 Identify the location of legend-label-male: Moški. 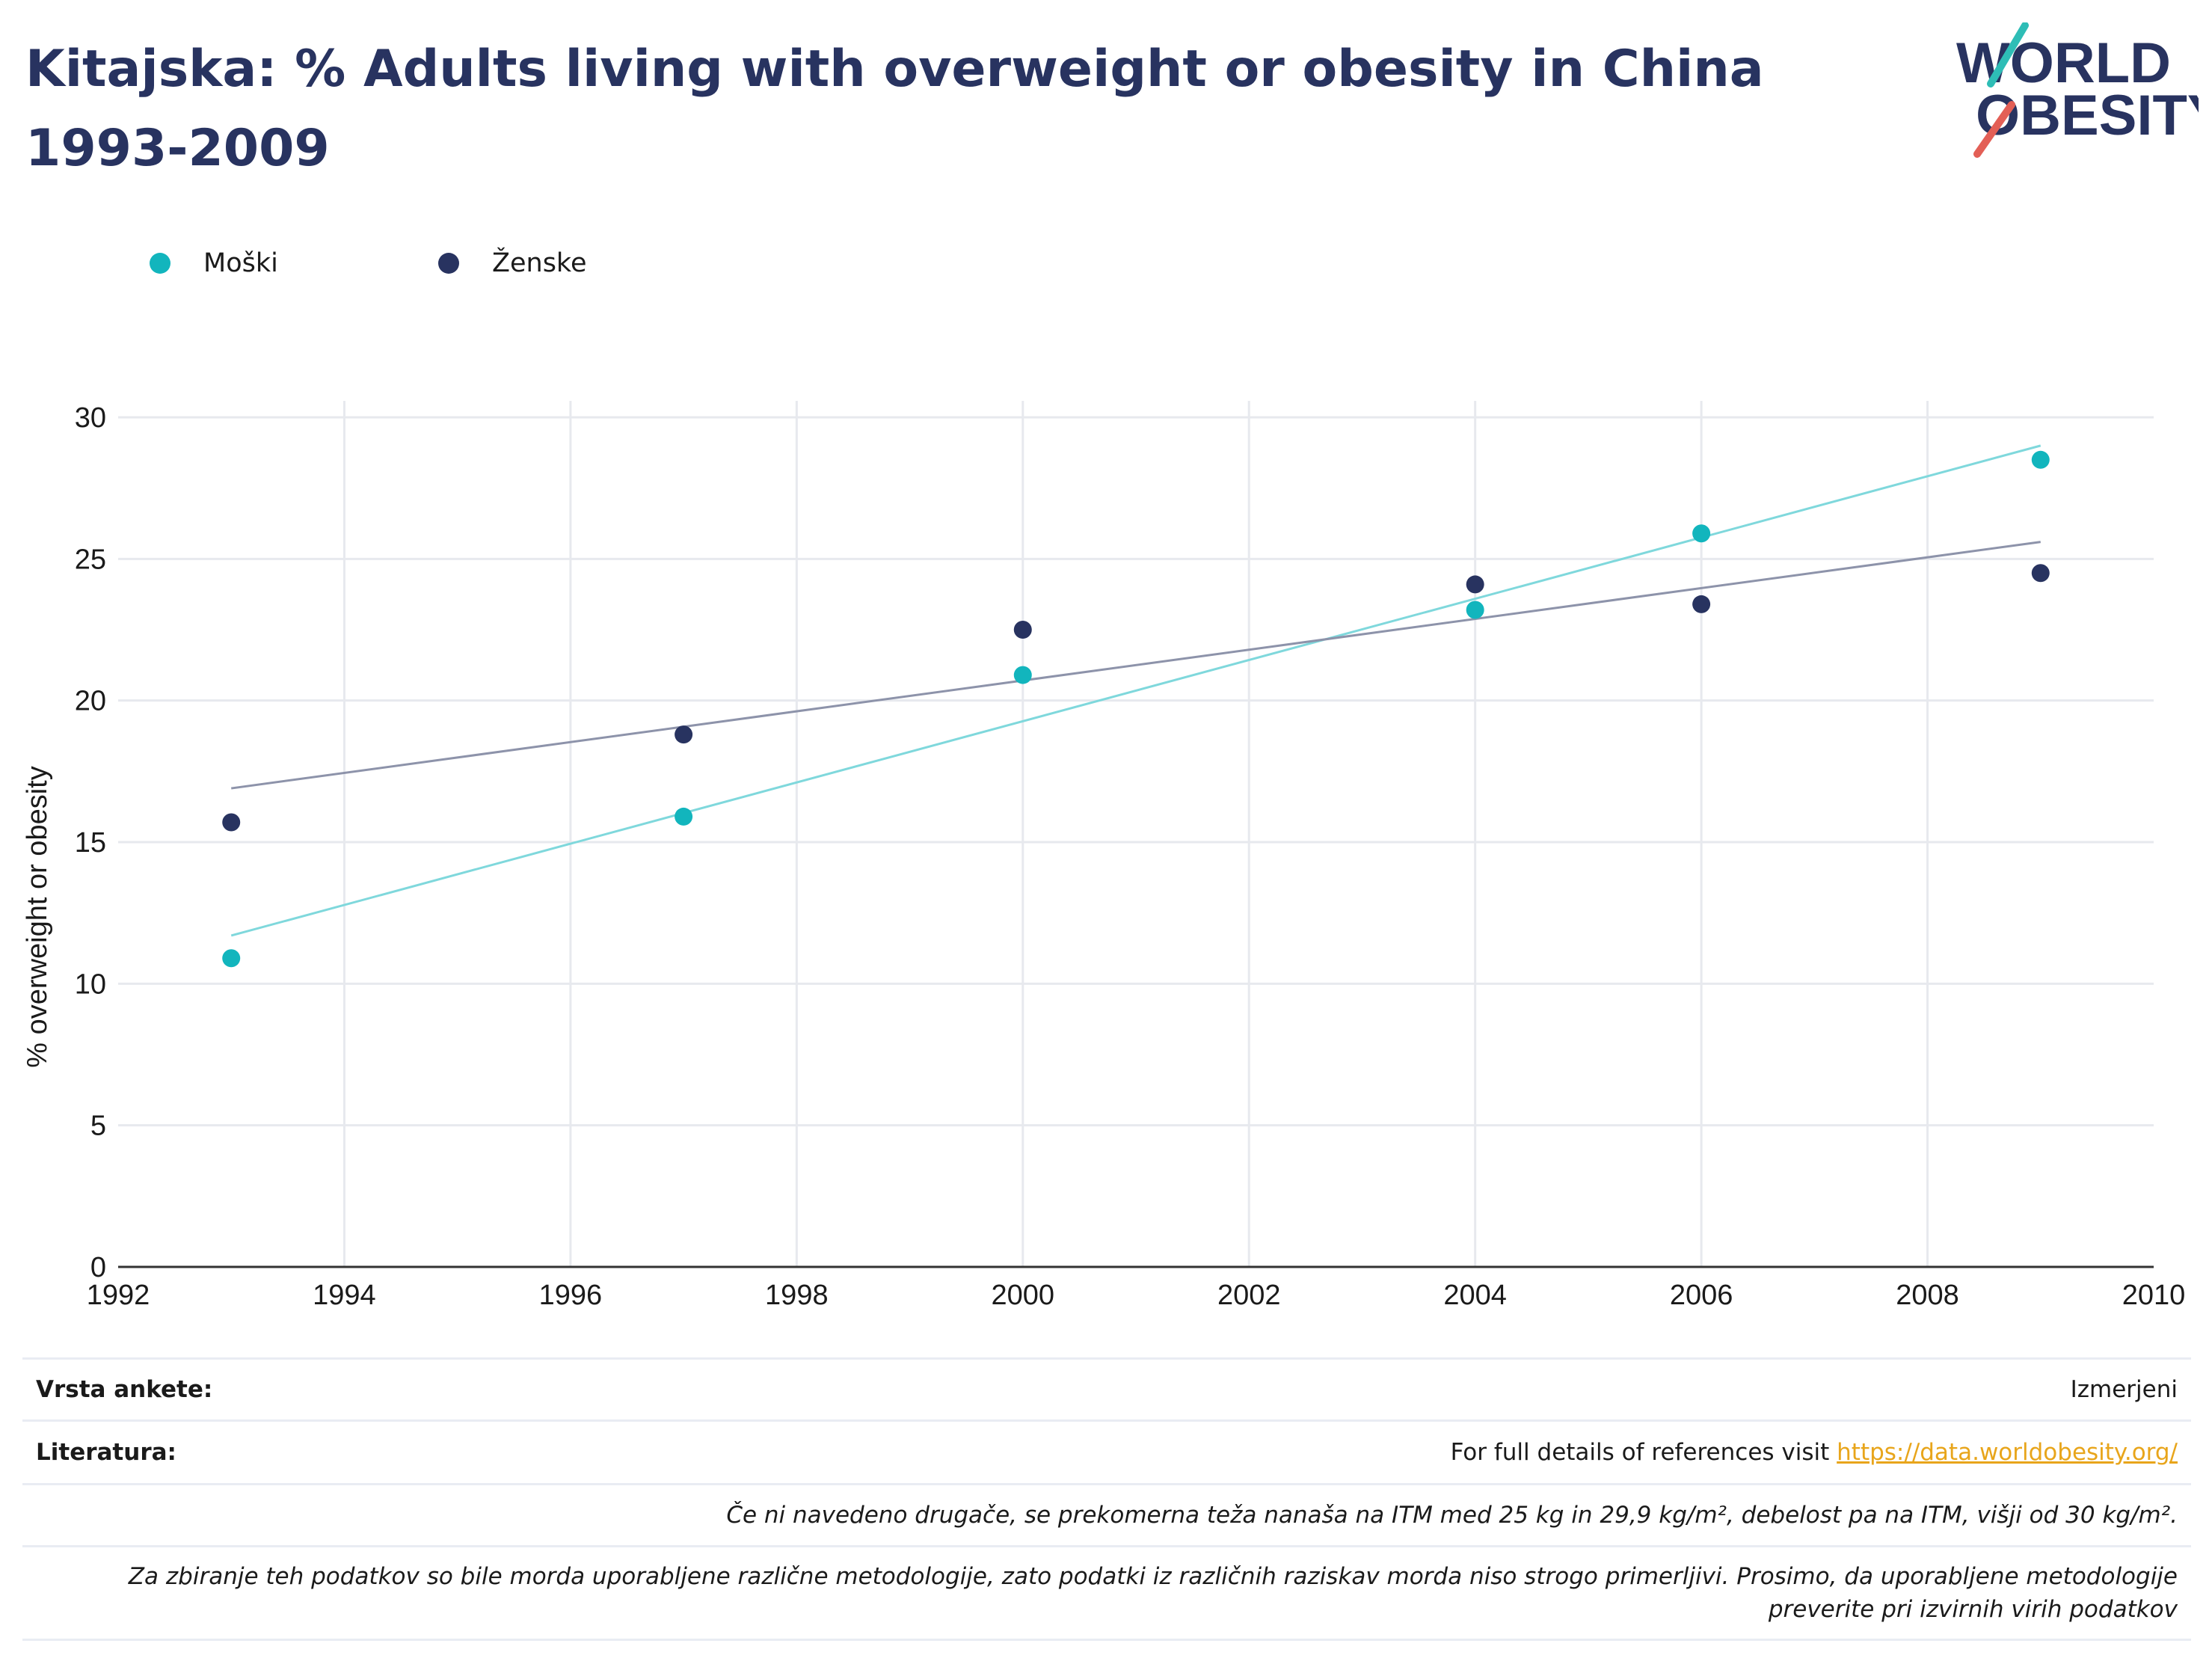
(240, 263).